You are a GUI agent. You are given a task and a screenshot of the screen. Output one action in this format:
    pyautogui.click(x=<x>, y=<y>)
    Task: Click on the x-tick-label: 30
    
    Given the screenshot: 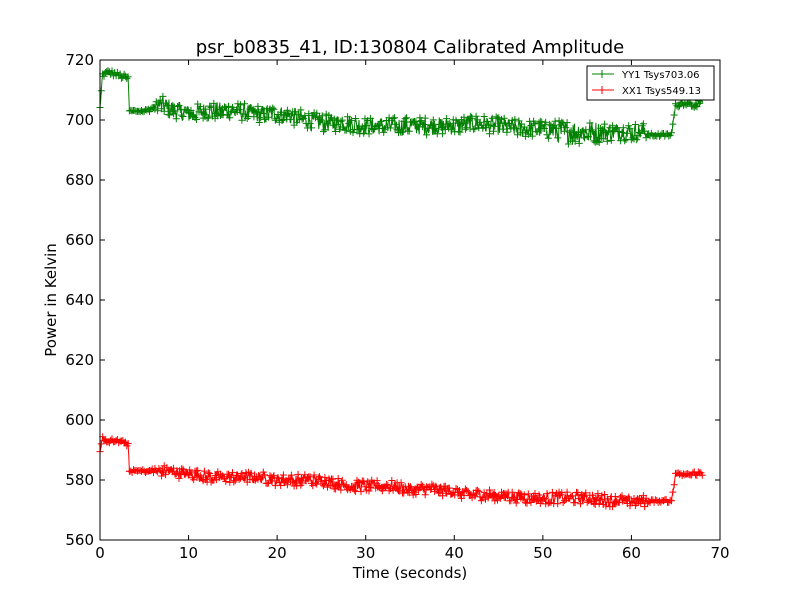 What is the action you would take?
    pyautogui.click(x=365, y=553)
    